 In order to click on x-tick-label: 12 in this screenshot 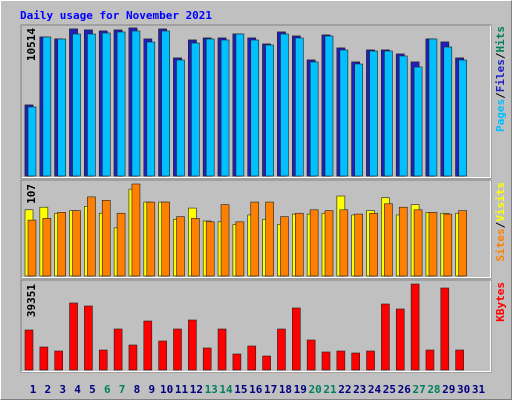, I will do `click(196, 389)`.